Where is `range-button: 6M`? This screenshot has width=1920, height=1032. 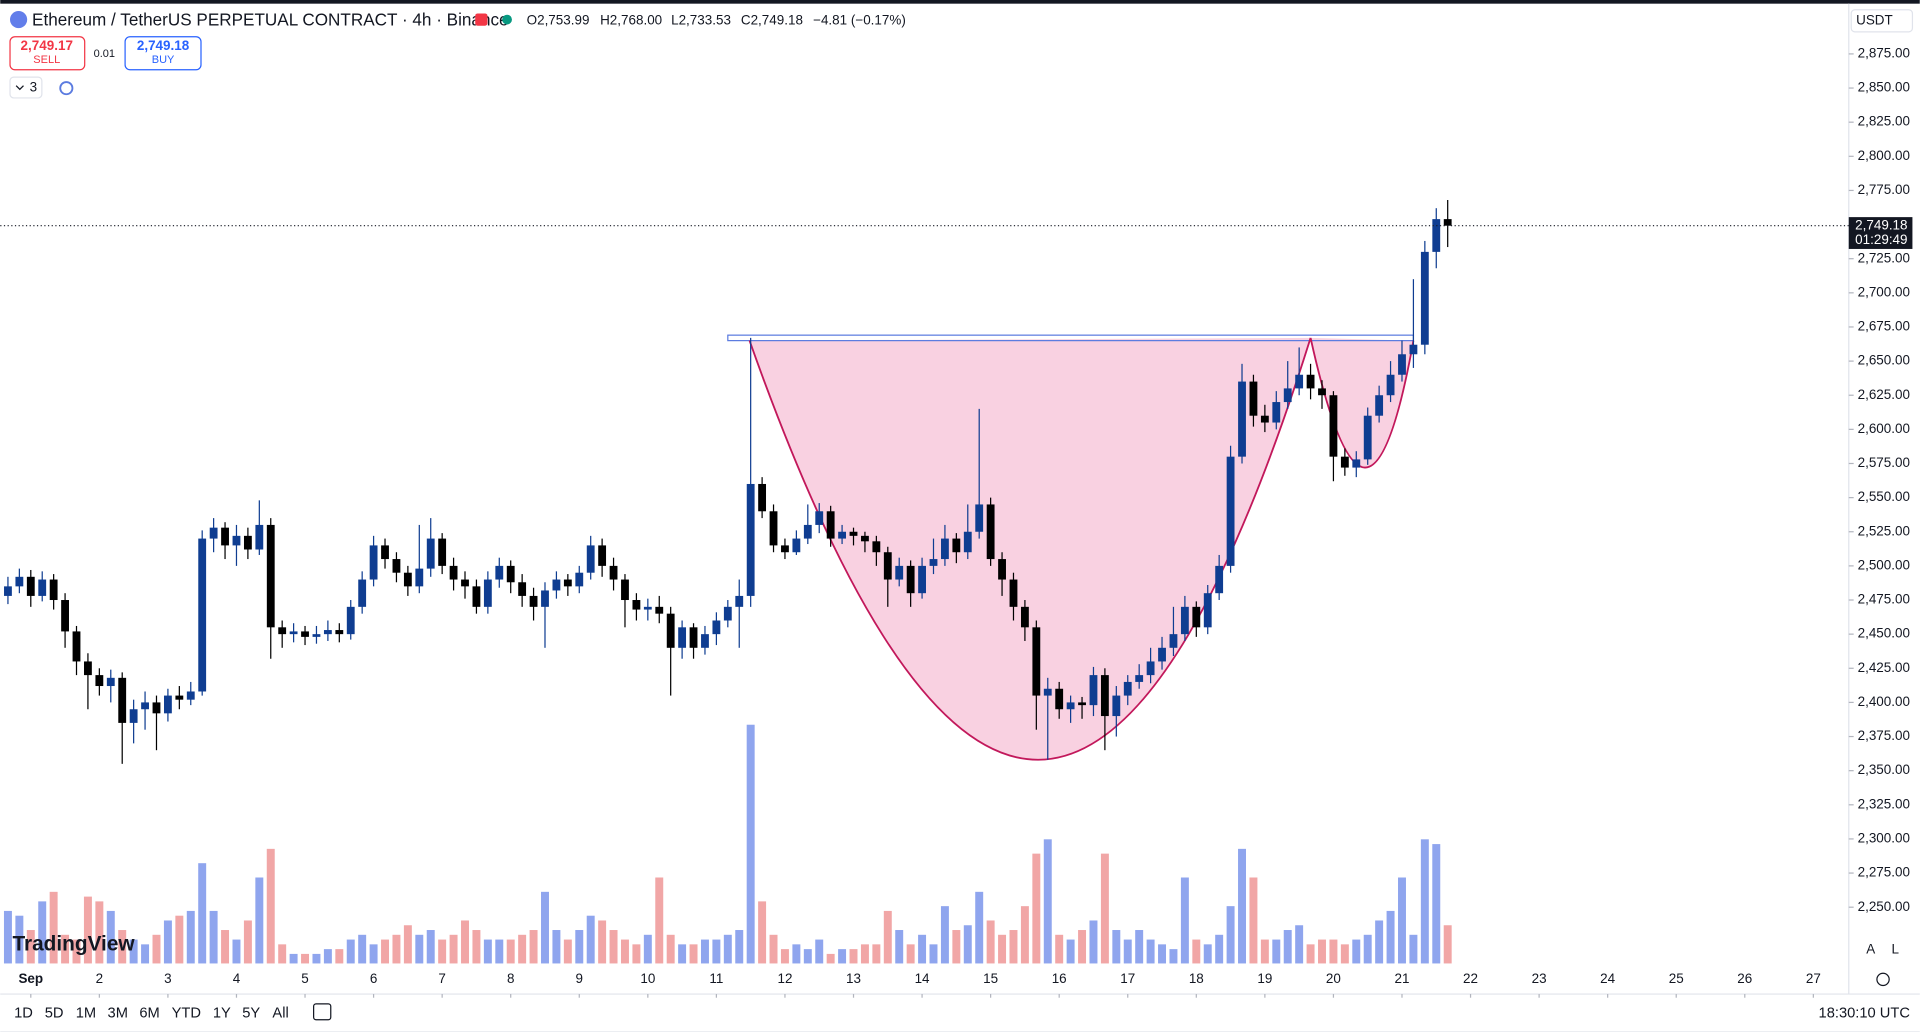 range-button: 6M is located at coordinates (149, 1014).